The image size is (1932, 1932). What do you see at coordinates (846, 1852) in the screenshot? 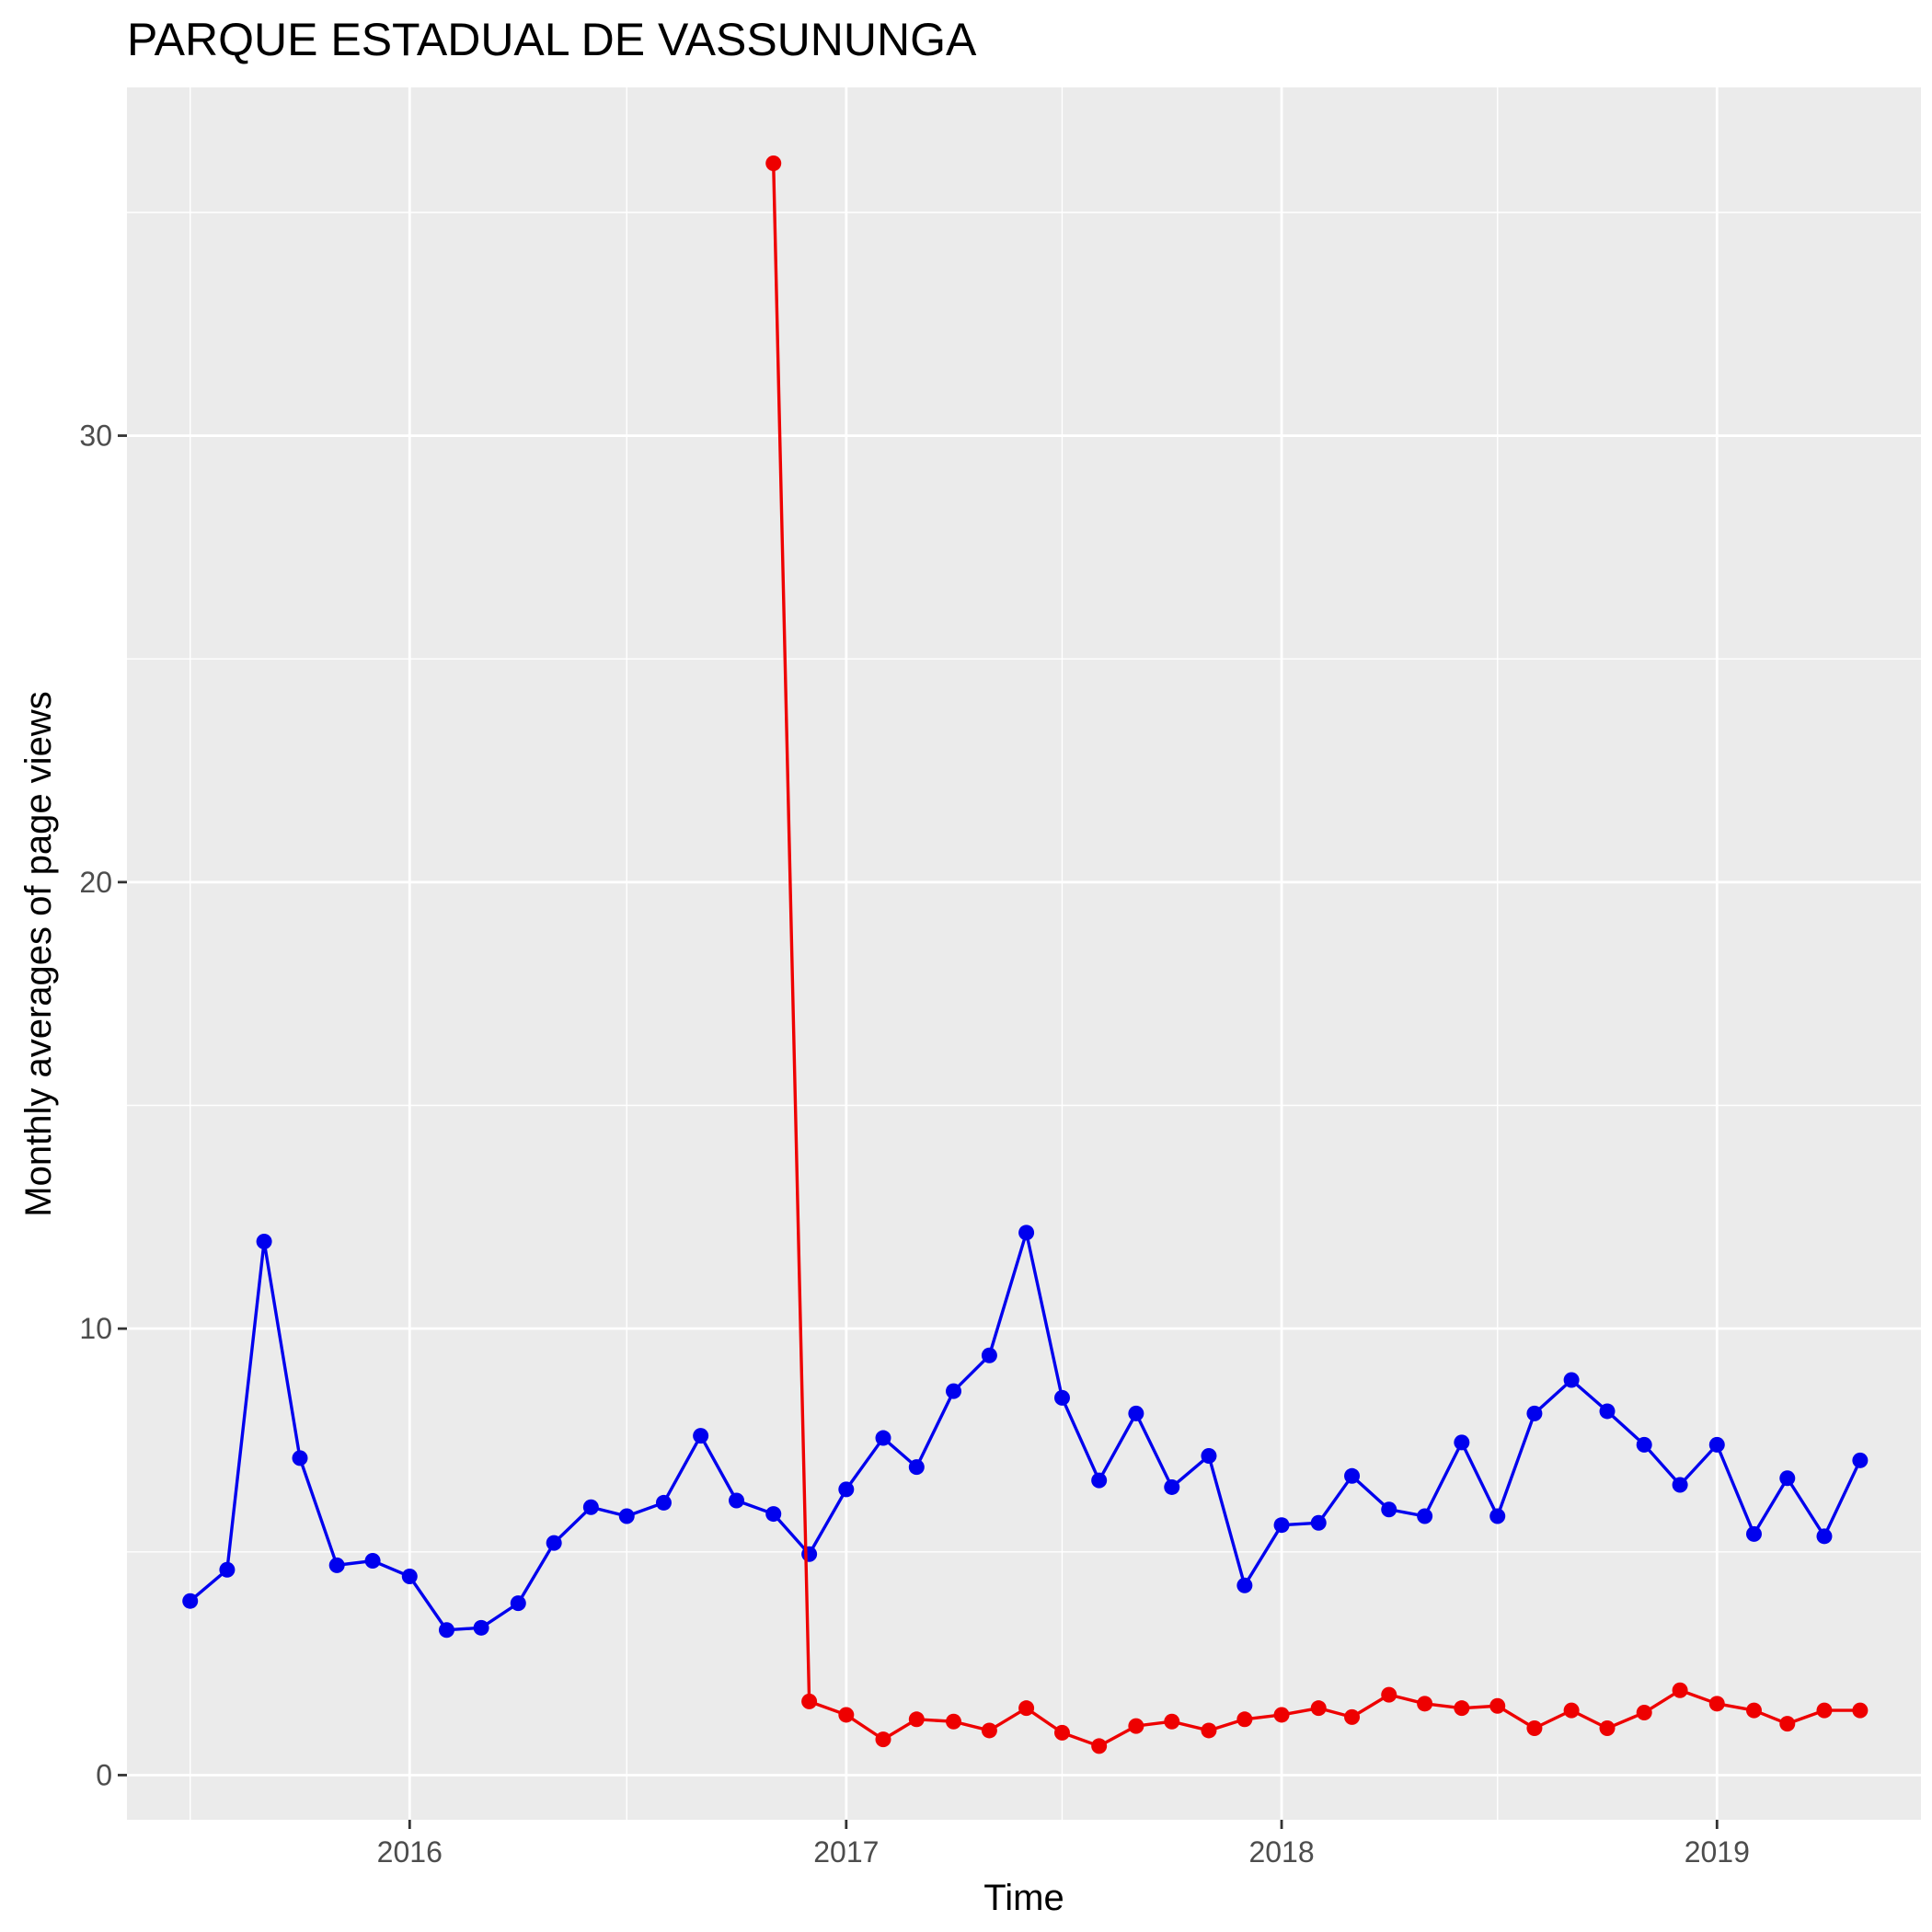
I see `x-tick-label: 2017` at bounding box center [846, 1852].